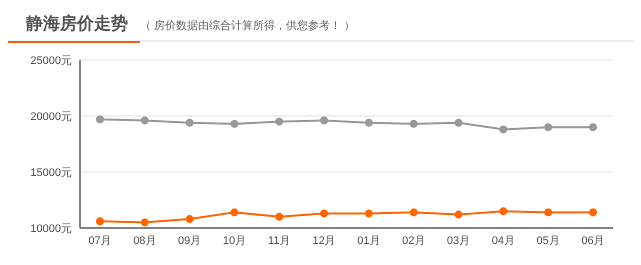 The image size is (641, 265). What do you see at coordinates (51, 172) in the screenshot?
I see `y-tick-label: 15000元` at bounding box center [51, 172].